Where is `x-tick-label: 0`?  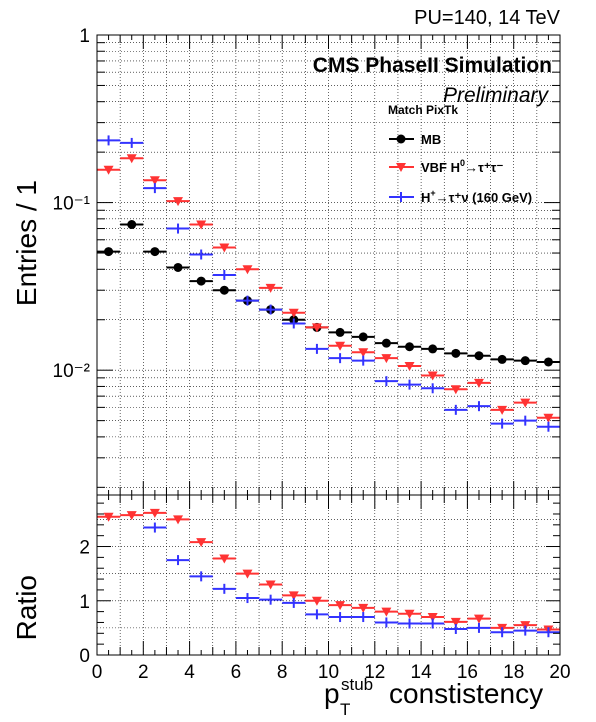 x-tick-label: 0 is located at coordinates (97, 672).